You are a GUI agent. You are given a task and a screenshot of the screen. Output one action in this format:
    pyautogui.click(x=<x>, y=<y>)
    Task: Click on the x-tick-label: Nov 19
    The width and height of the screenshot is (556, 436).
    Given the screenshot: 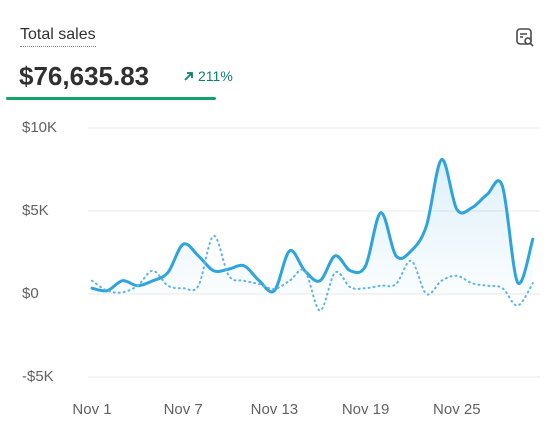 What is the action you would take?
    pyautogui.click(x=366, y=409)
    